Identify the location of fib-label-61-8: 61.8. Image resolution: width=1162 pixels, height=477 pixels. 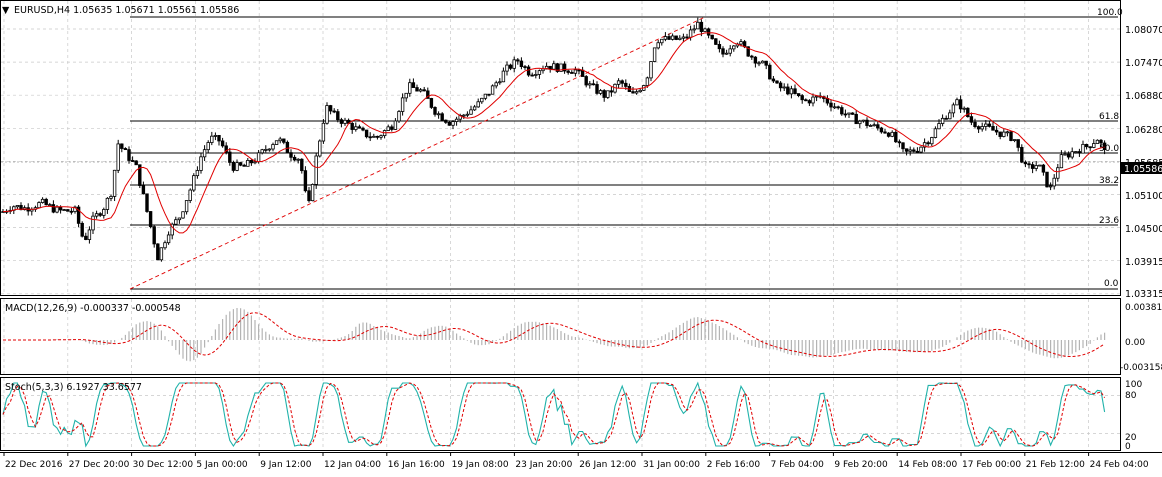
(1109, 117).